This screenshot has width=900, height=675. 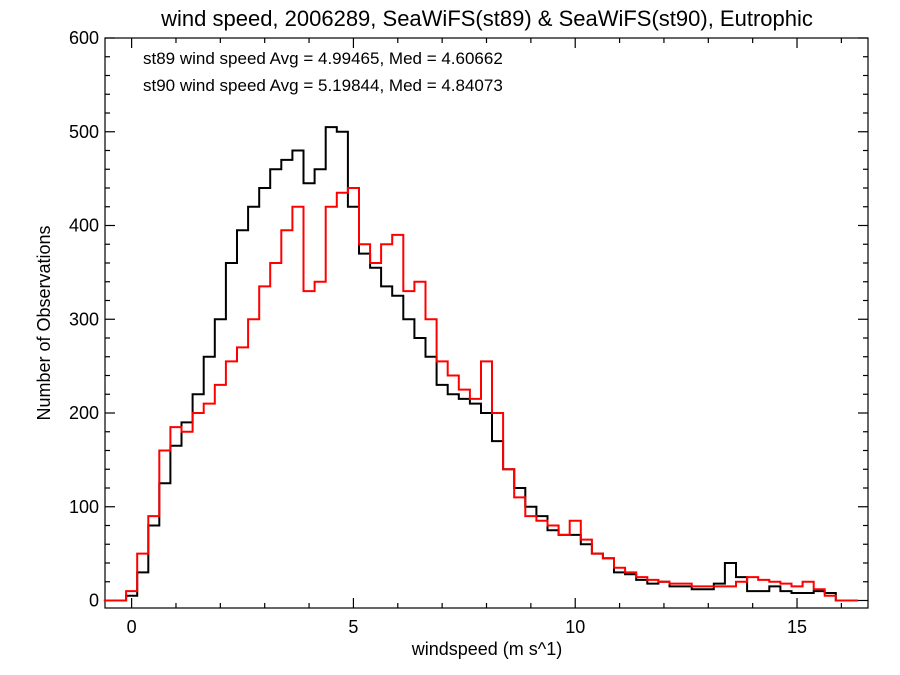 I want to click on y-tick-label: 100, so click(x=84, y=507).